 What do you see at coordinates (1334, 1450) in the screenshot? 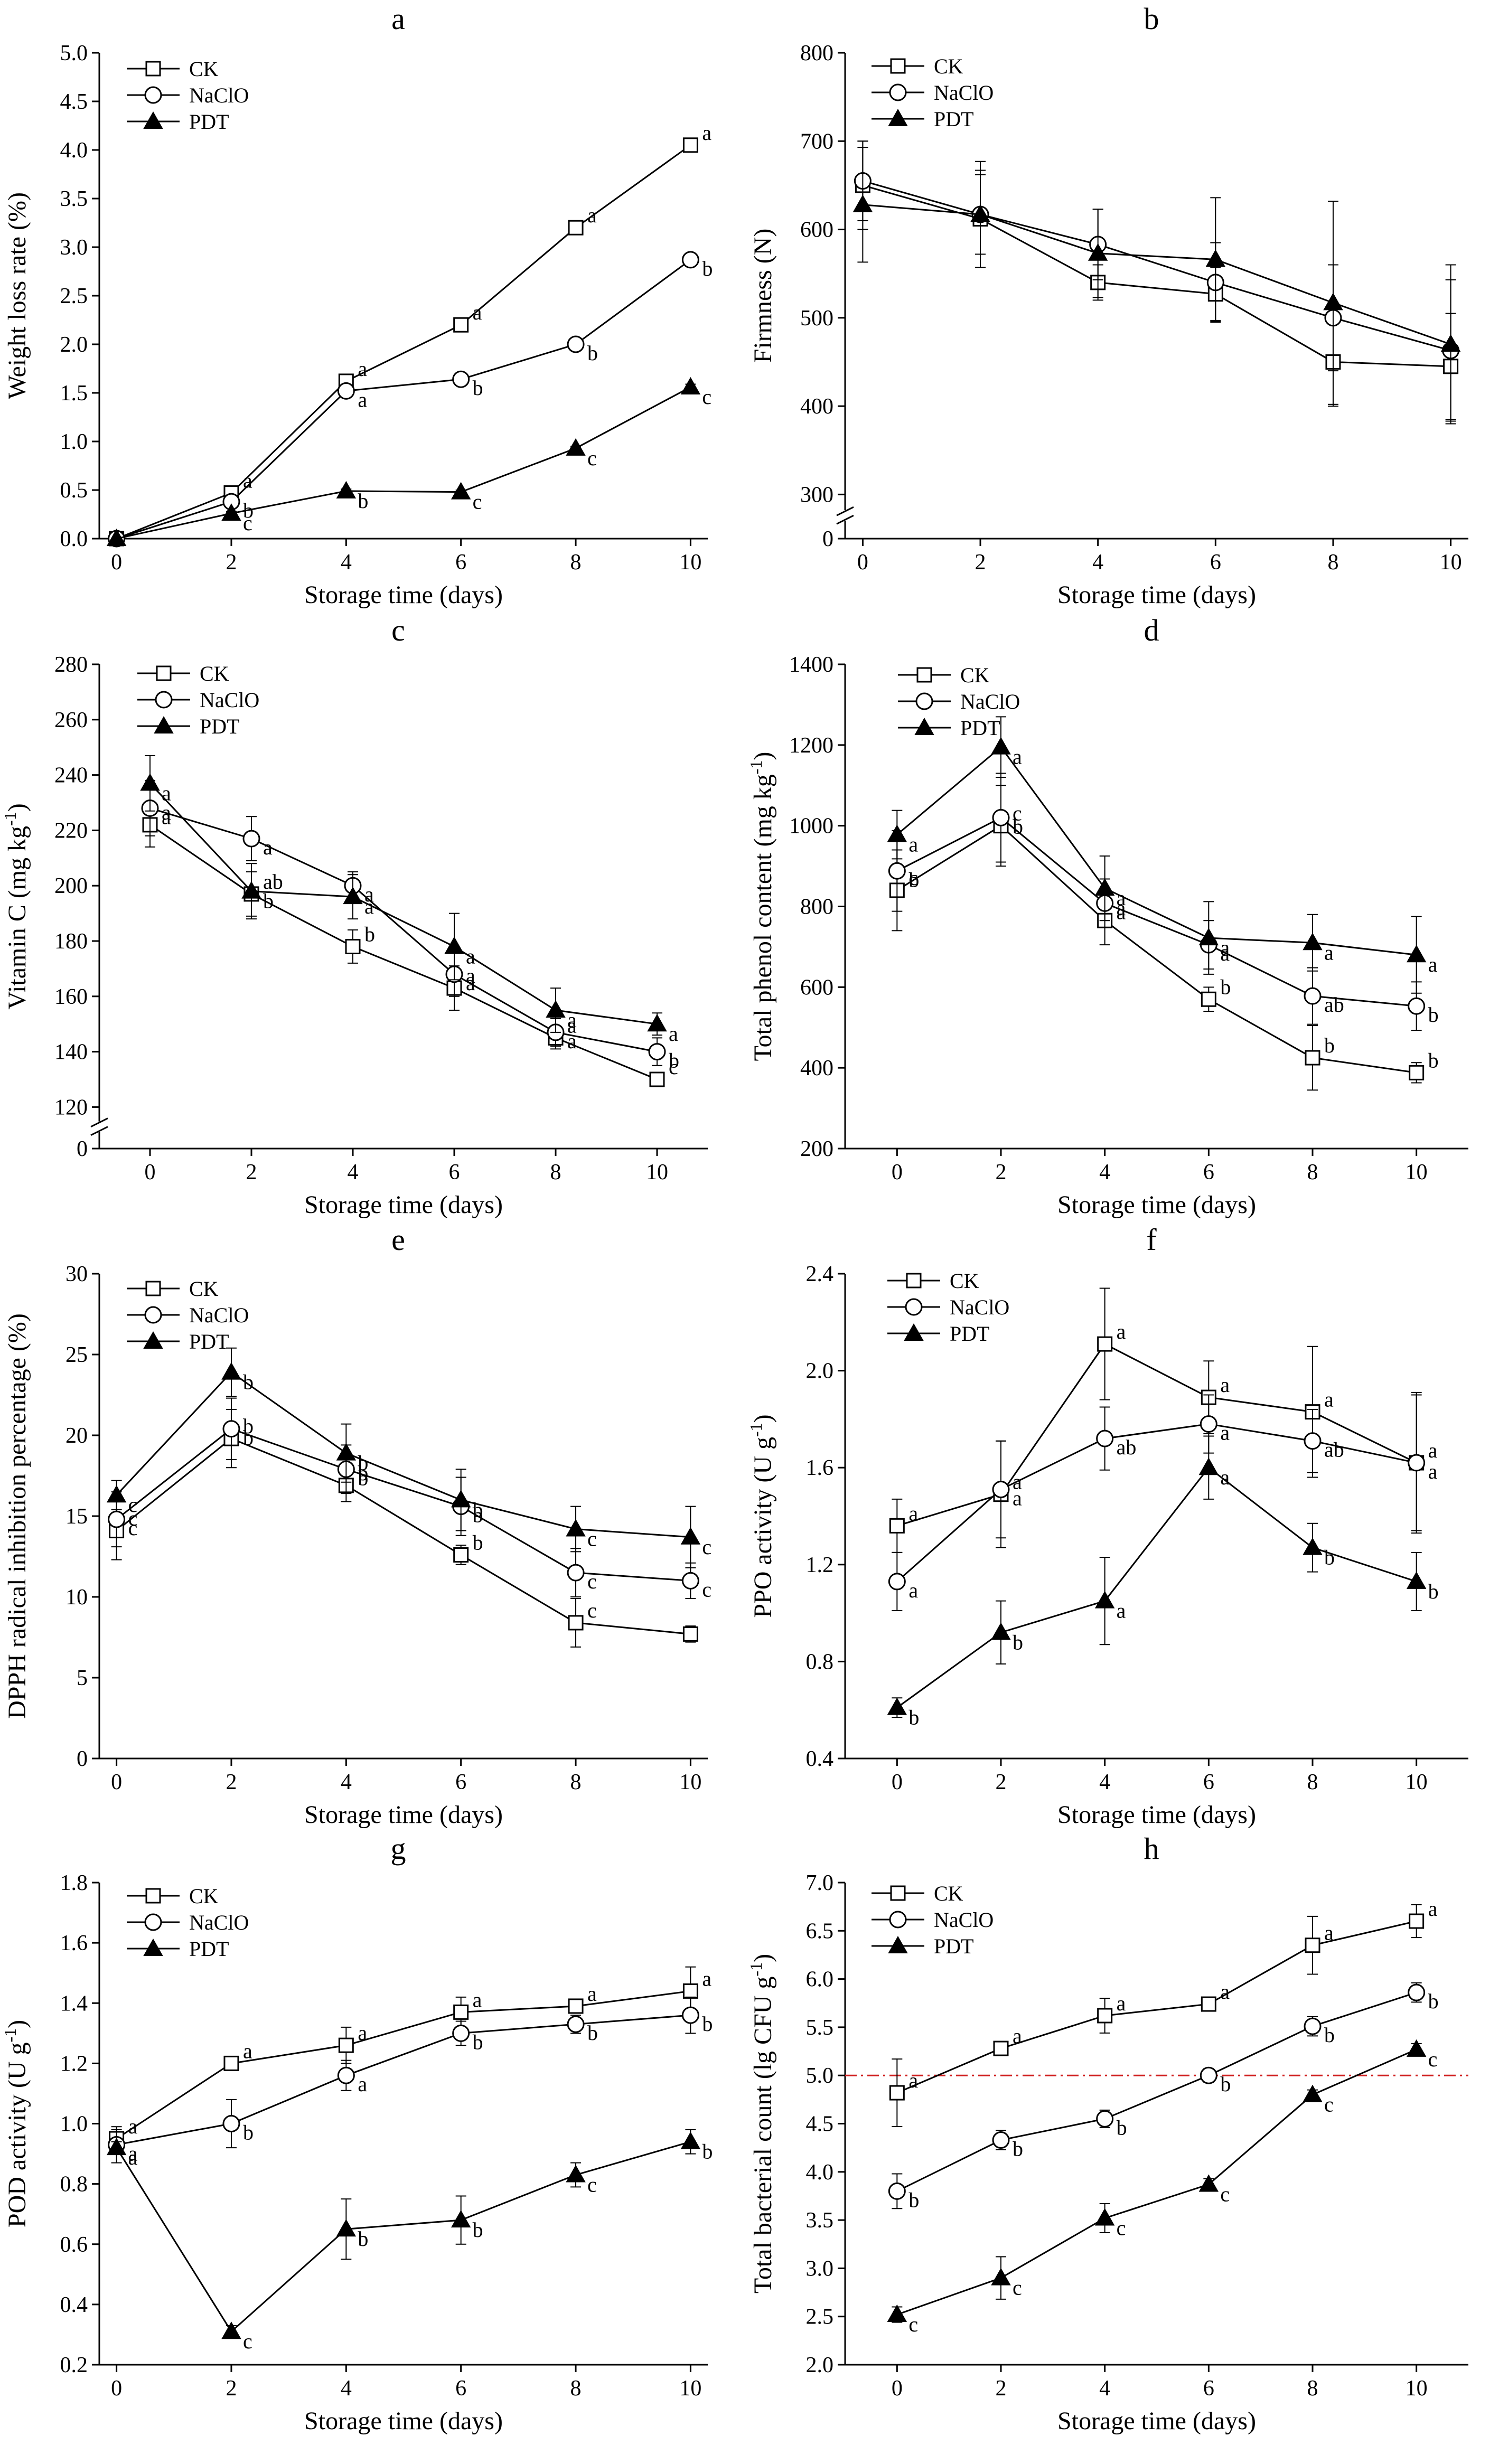
I see `significance-letter: ab` at bounding box center [1334, 1450].